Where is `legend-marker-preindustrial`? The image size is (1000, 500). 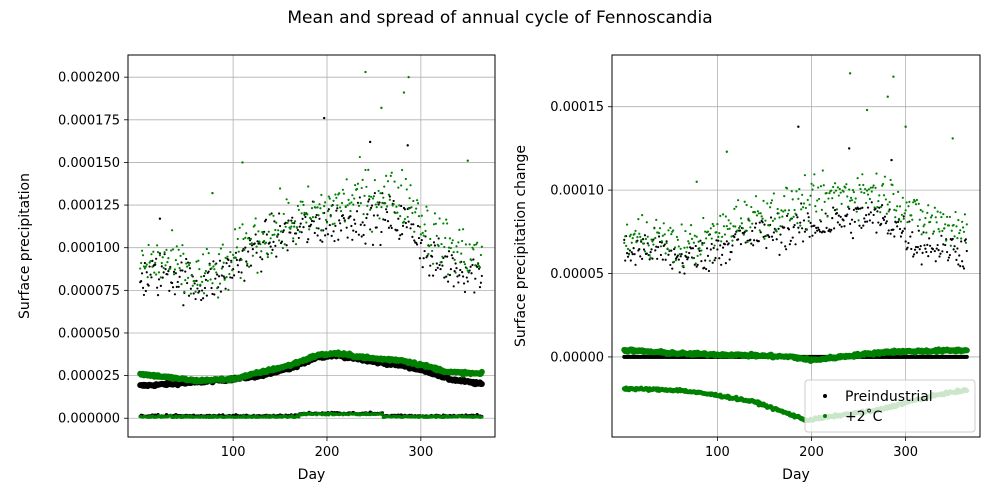
legend-marker-preindustrial is located at coordinates (825, 396).